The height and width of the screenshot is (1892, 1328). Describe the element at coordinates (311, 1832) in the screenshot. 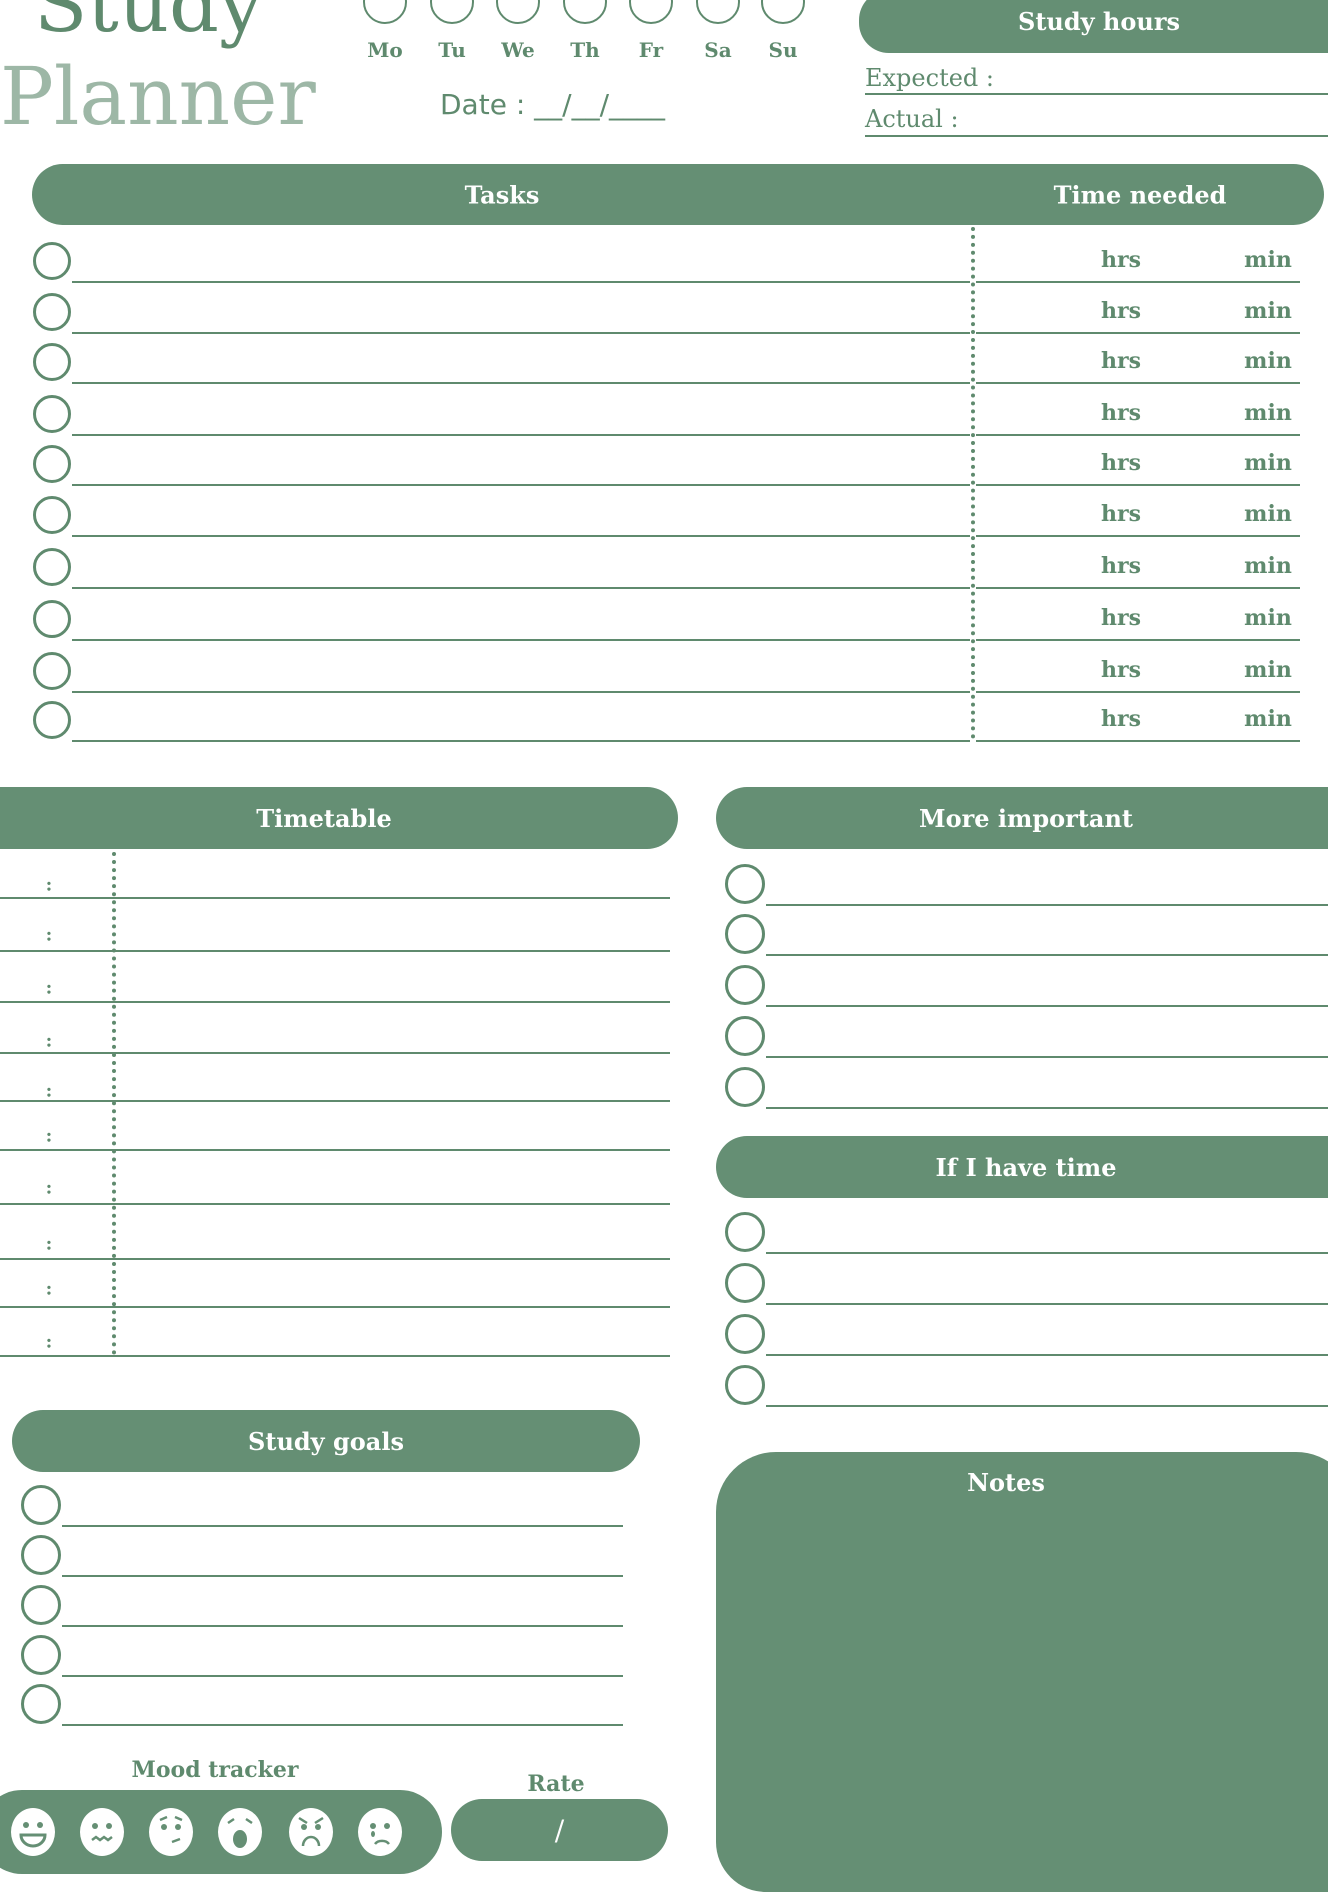

I see `angry-face-icon` at that location.